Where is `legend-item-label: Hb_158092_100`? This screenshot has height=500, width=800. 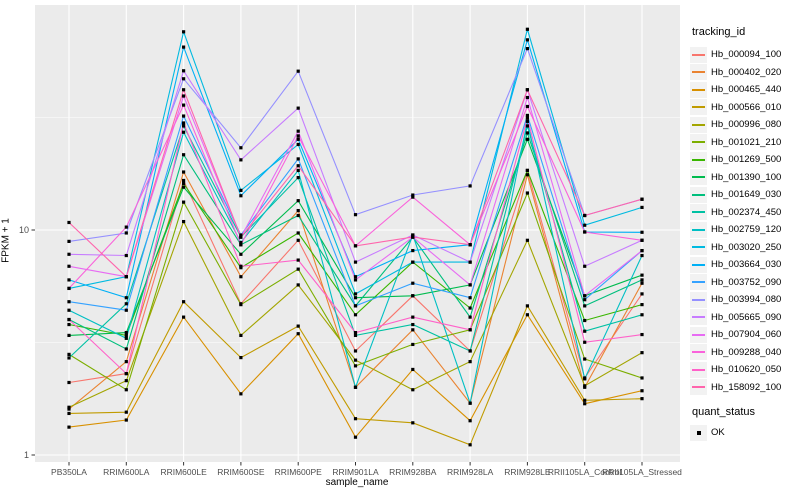
legend-item-label: Hb_158092_100 is located at coordinates (746, 387).